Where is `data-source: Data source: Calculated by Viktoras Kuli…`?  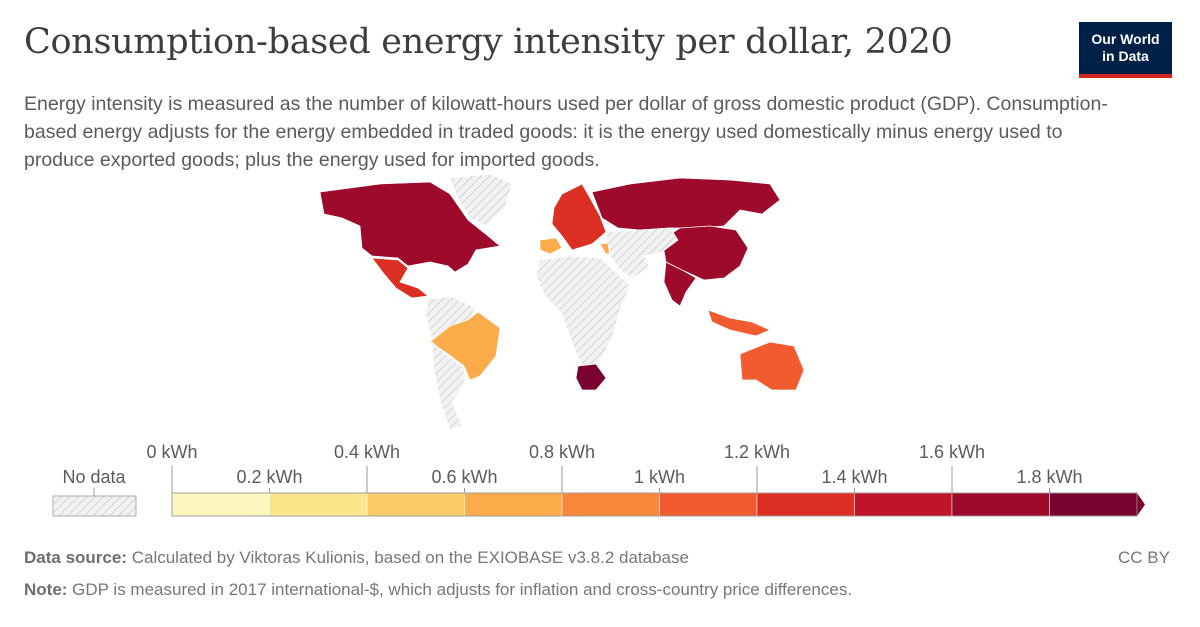
data-source: Data source: Calculated by Viktoras Kuli… is located at coordinates (356, 558).